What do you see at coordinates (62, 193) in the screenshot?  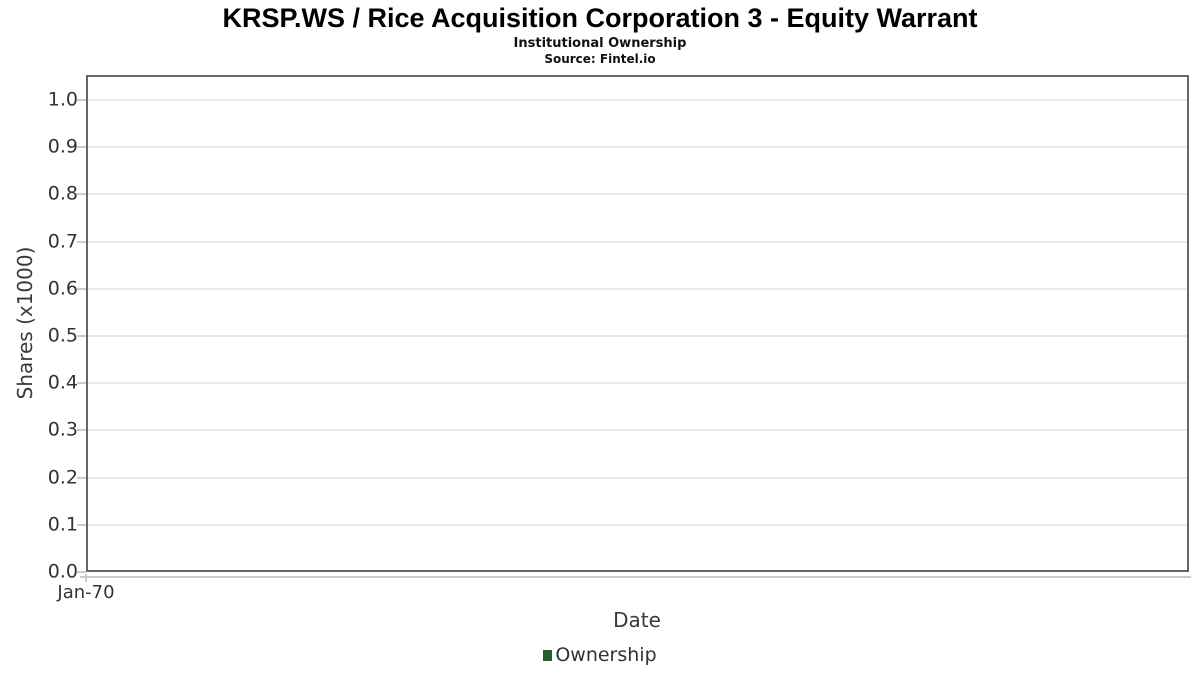 I see `y-tick-label: 0.8` at bounding box center [62, 193].